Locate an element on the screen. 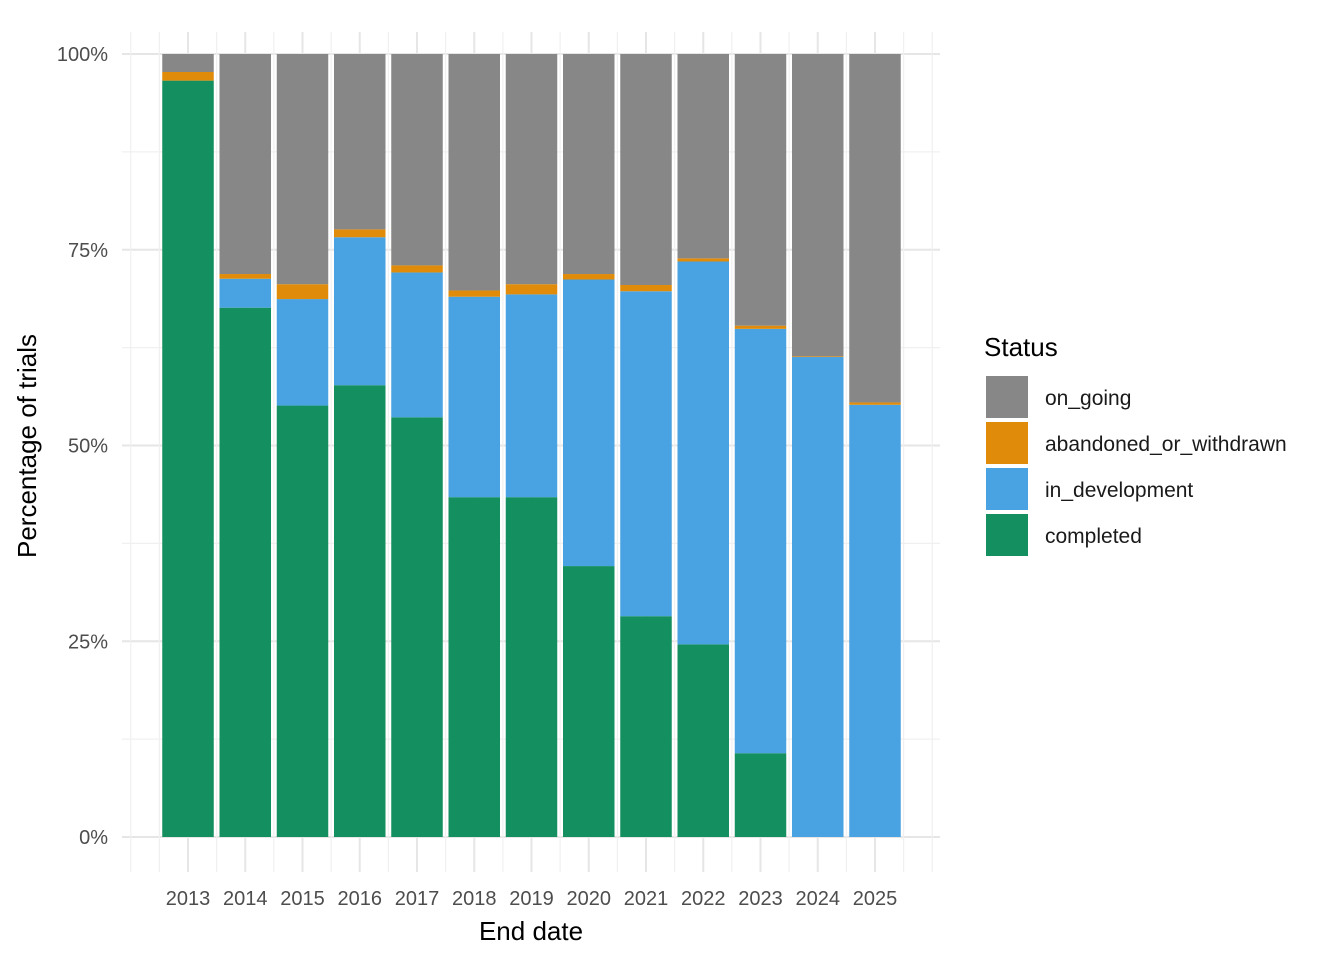 This screenshot has width=1344, height=960. bar-abandoned_or_withdrawn-2015 is located at coordinates (302, 292).